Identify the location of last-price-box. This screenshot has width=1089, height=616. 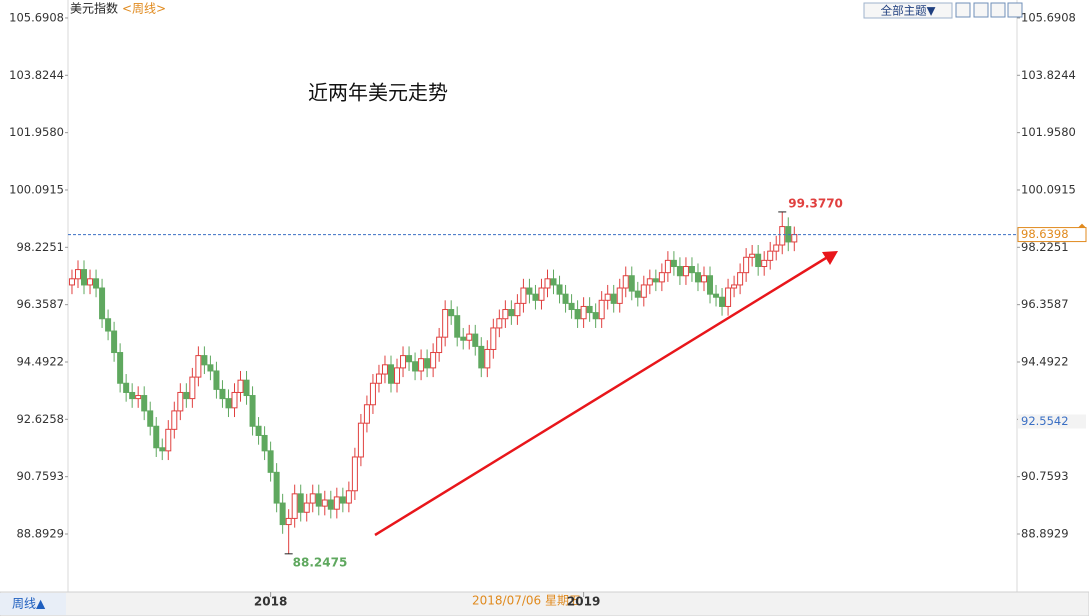
(1052, 235).